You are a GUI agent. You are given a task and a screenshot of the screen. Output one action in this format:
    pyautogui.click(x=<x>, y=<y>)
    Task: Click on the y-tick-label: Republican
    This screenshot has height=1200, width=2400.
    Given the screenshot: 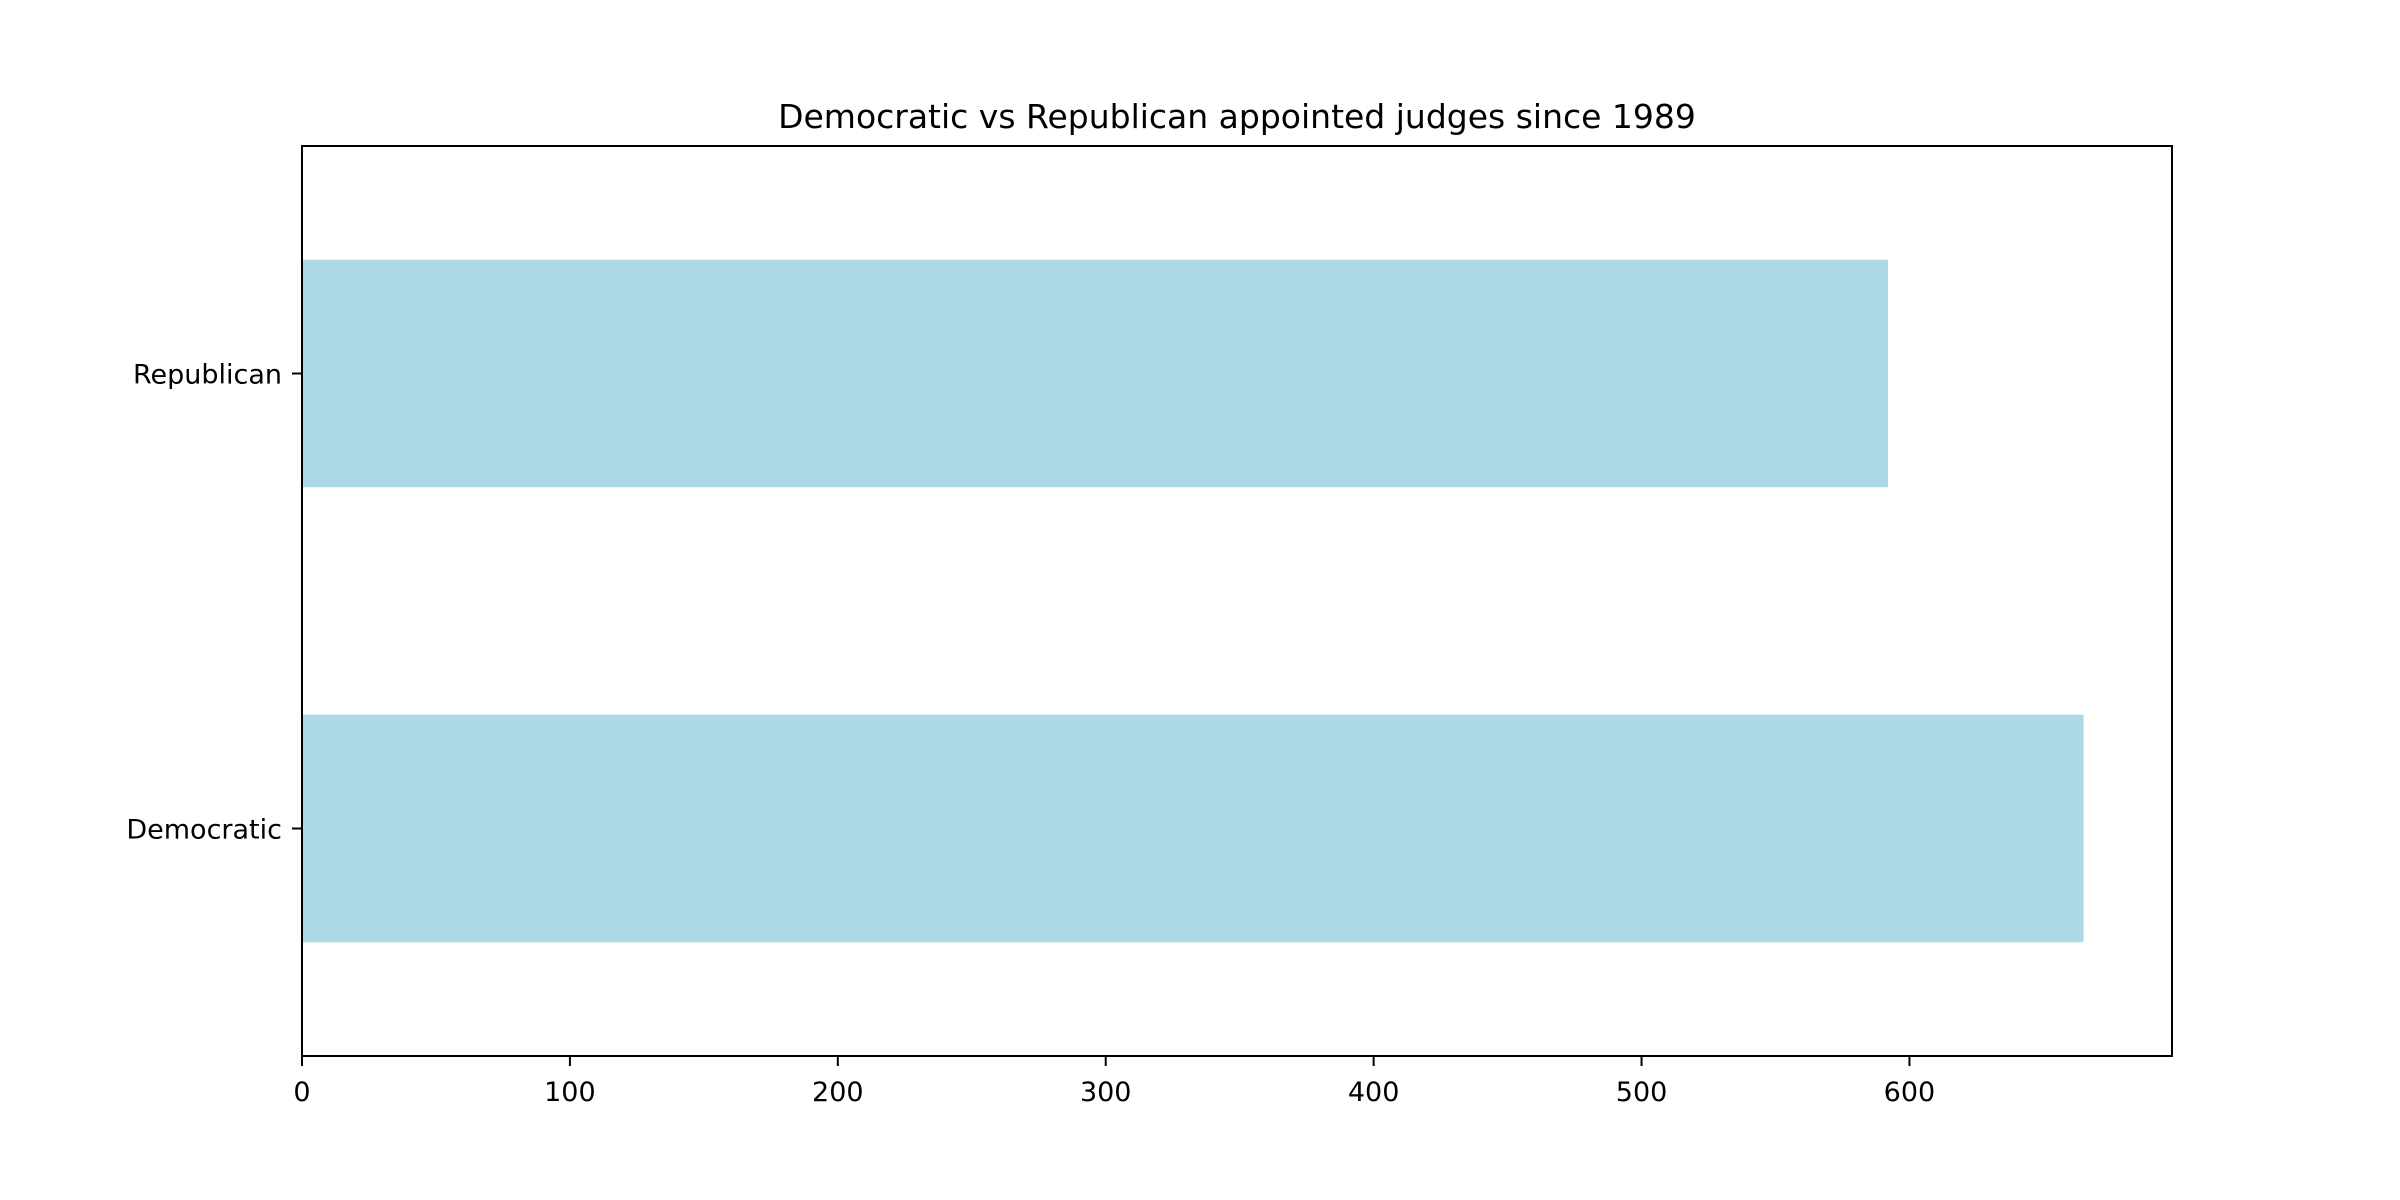 What is the action you would take?
    pyautogui.click(x=207, y=375)
    